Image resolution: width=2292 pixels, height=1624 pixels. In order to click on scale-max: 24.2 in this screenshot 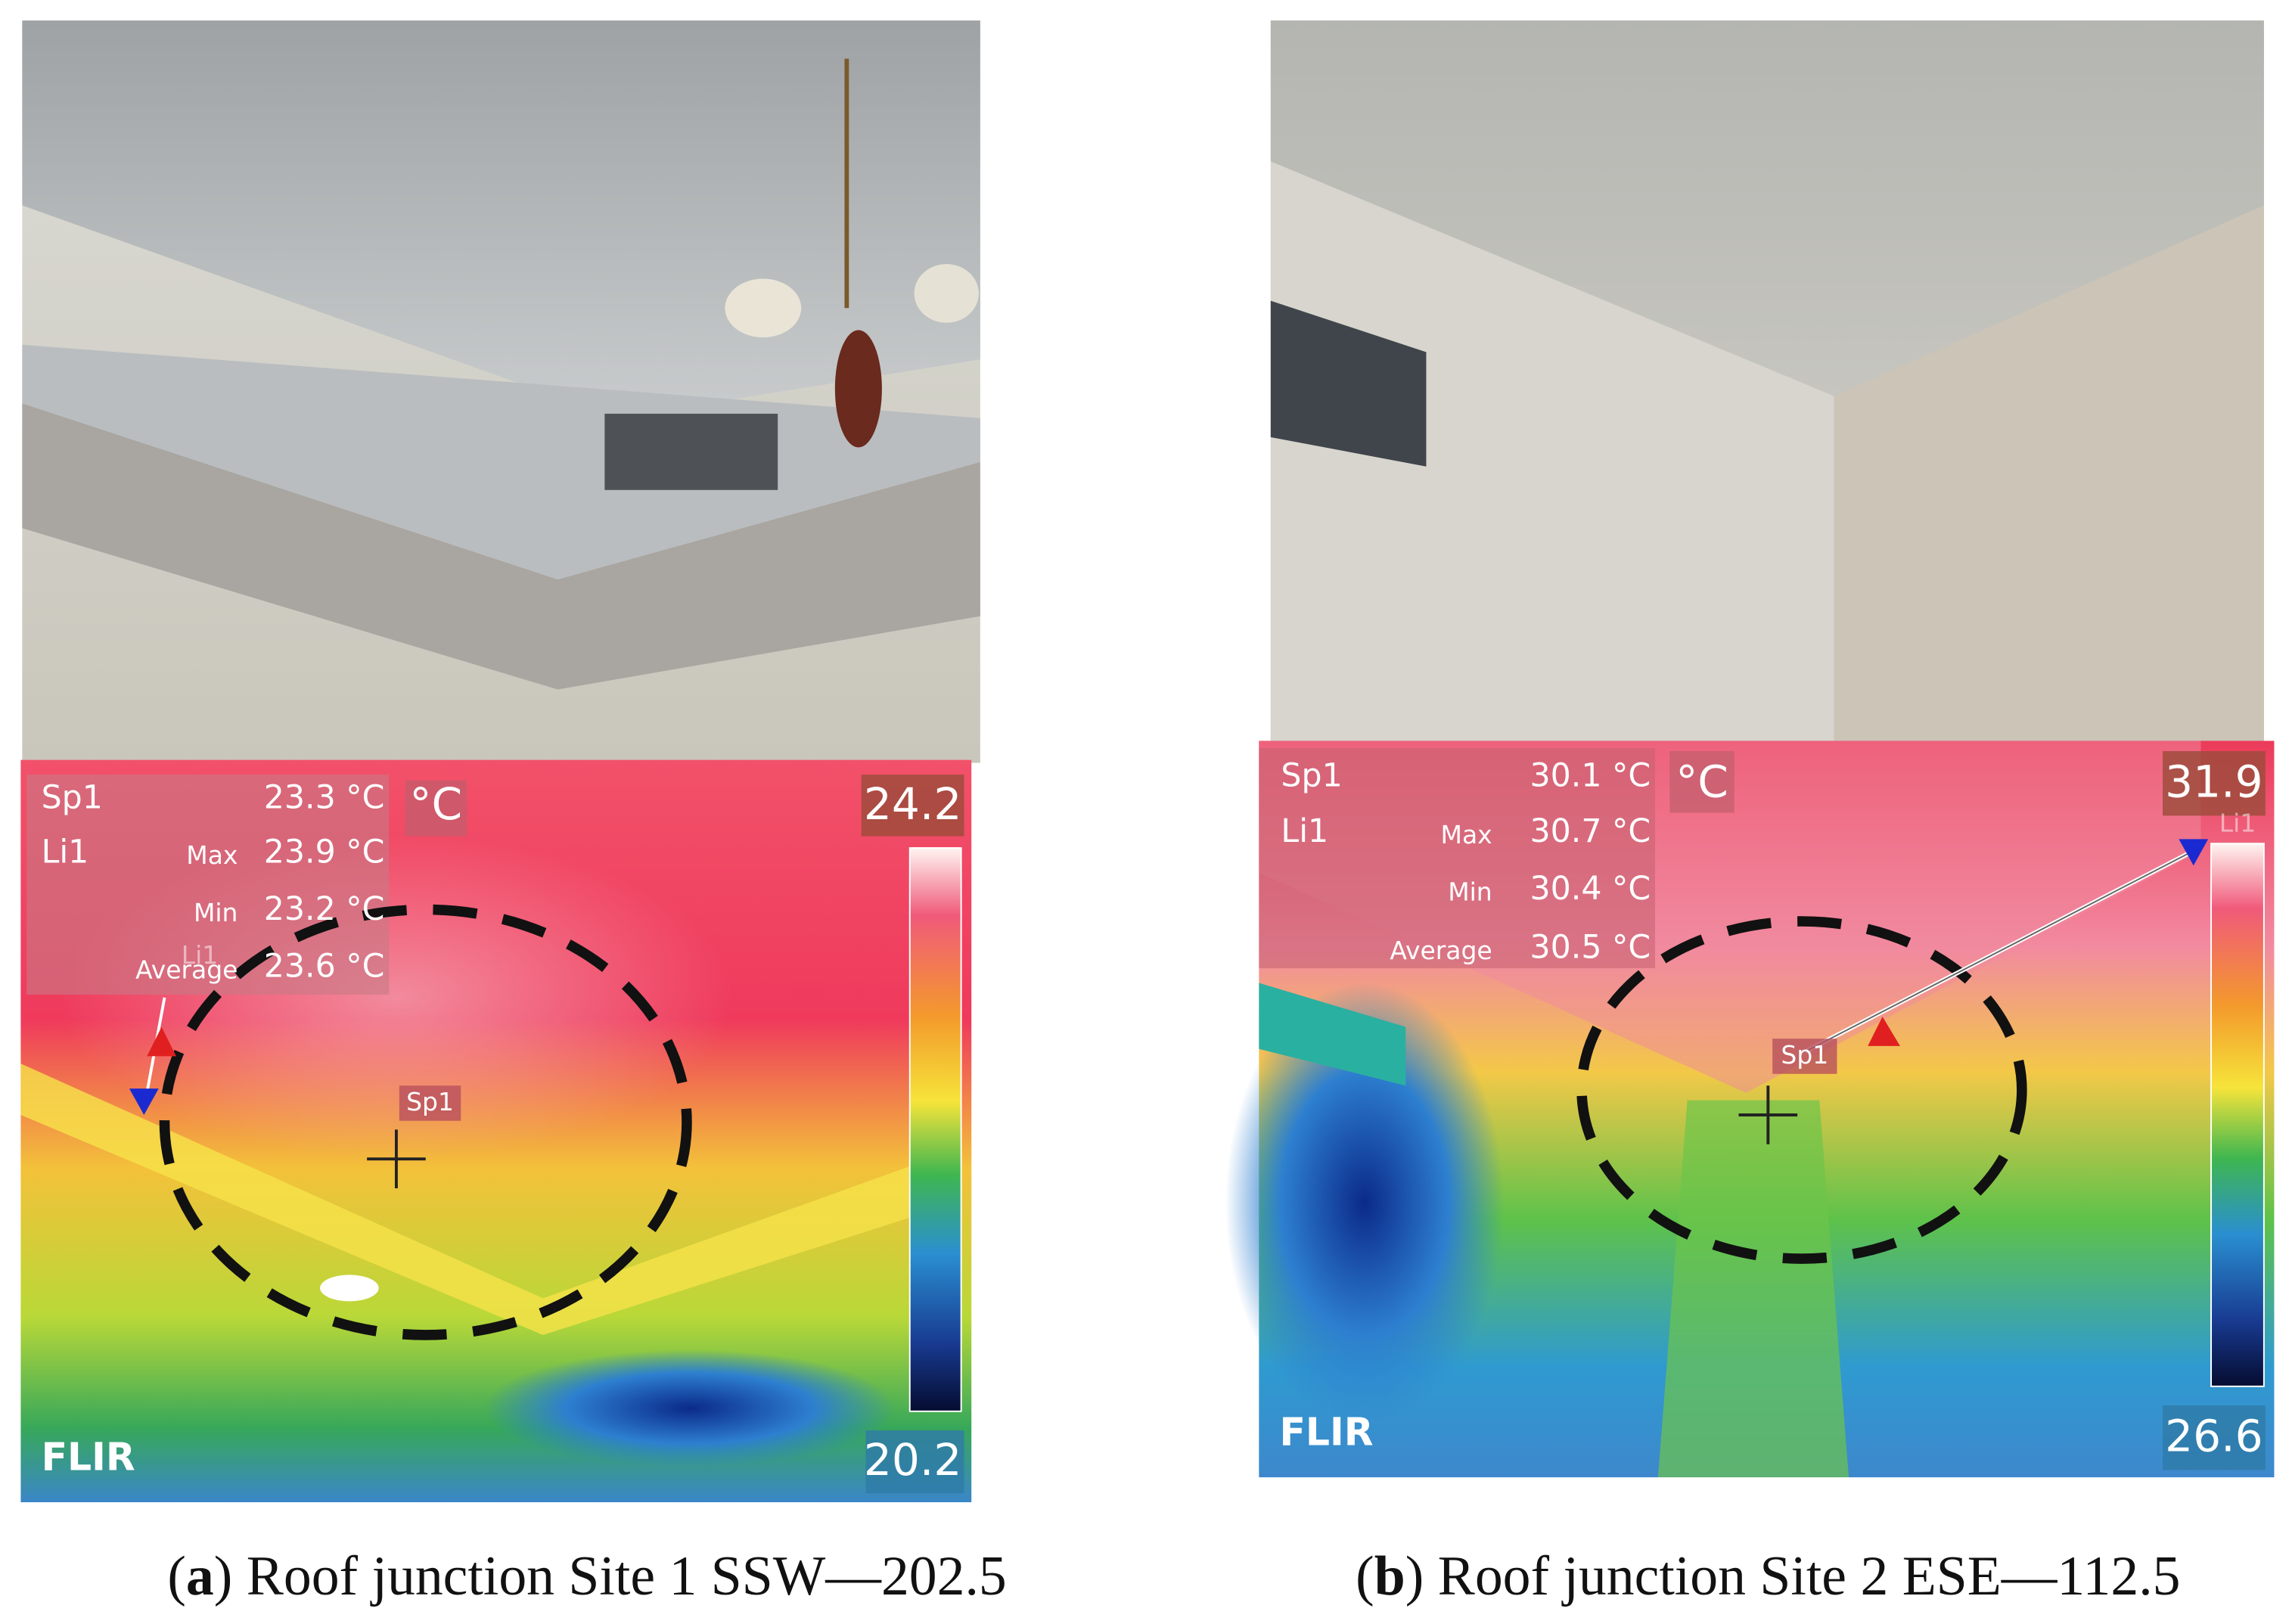, I will do `click(913, 804)`.